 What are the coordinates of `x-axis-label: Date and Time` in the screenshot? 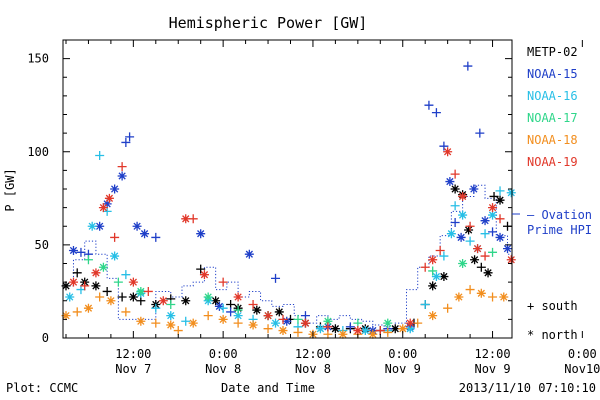 It's located at (268, 388).